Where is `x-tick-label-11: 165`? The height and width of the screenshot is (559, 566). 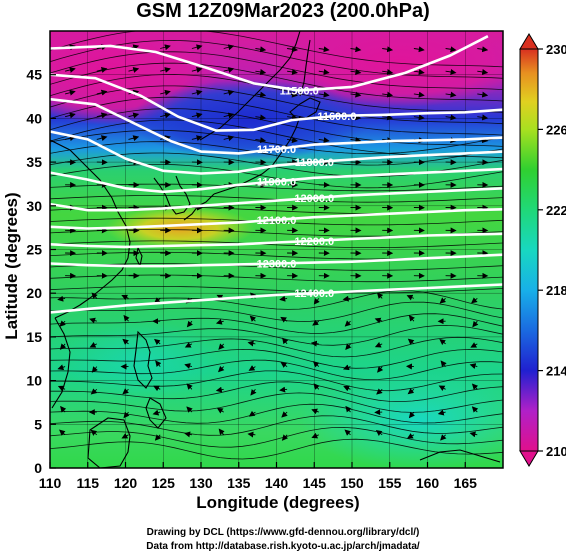
x-tick-label-11: 165 is located at coordinates (466, 483).